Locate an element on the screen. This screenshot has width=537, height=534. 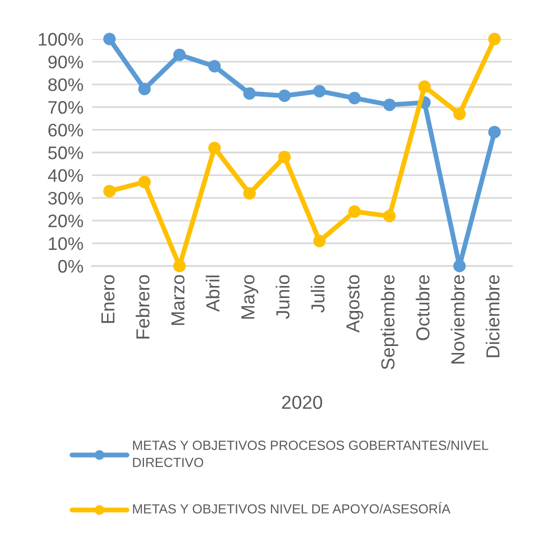
y-tick-label: 100% is located at coordinates (61, 39).